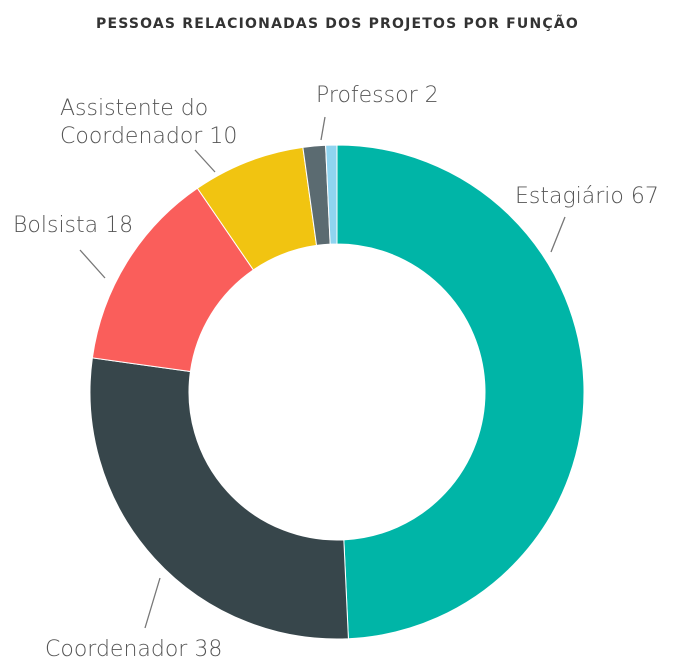 This screenshot has width=675, height=661. I want to click on label-name: Coordenador, so click(116, 649).